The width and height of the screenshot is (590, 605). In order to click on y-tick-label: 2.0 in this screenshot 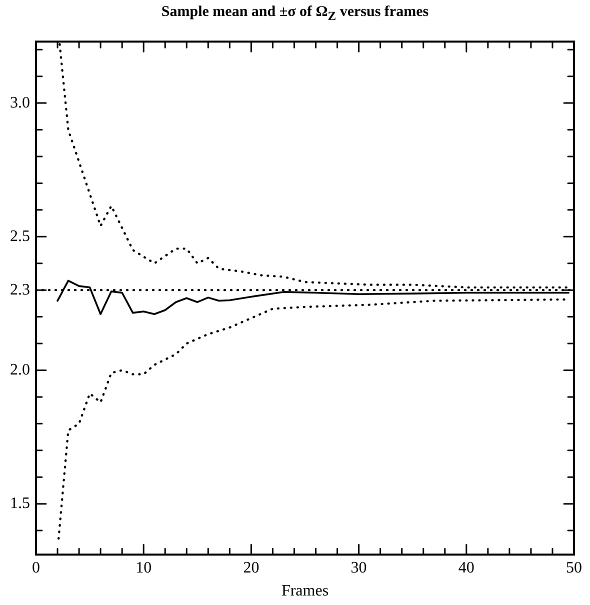, I will do `click(20, 369)`.